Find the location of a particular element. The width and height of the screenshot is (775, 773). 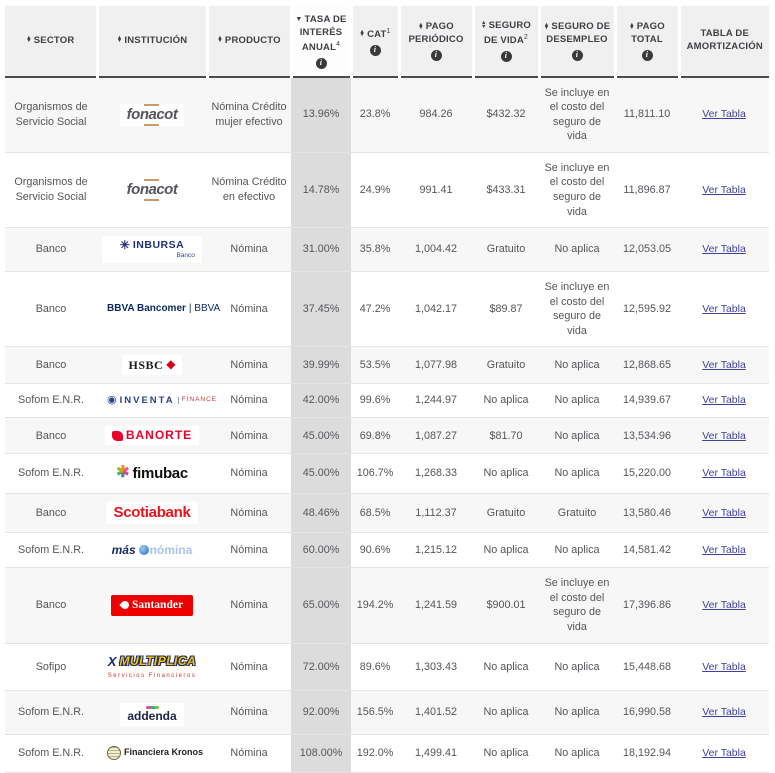

col-header-institucion: INSTITUCIÓN is located at coordinates (151, 41).